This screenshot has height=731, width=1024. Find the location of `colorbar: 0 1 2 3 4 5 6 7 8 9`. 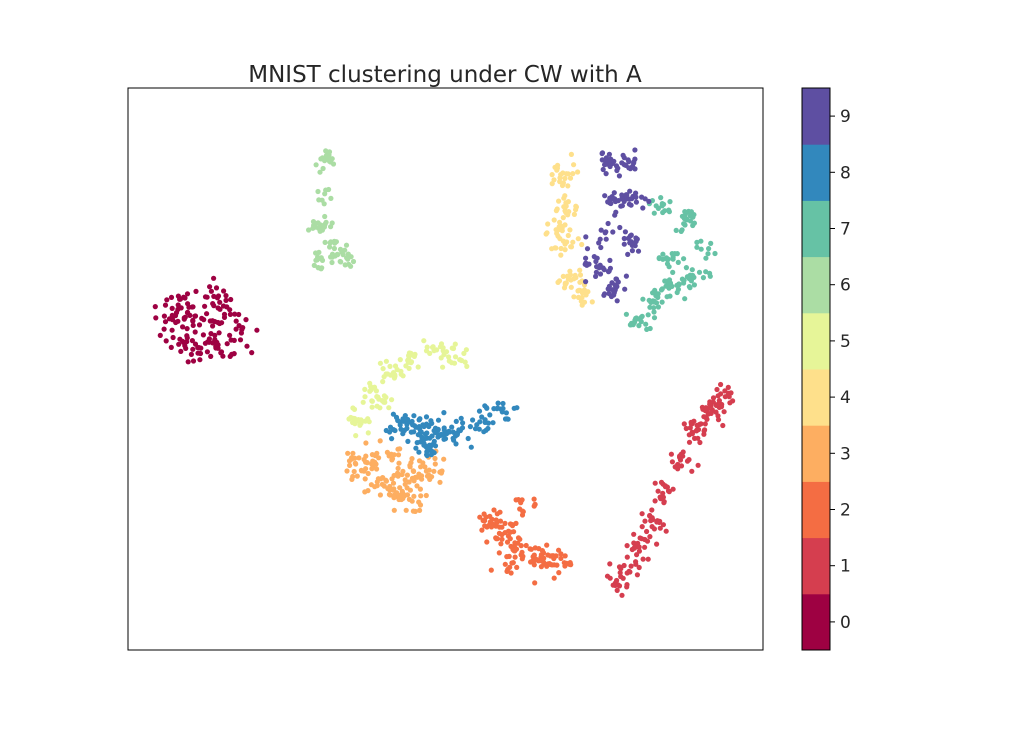

colorbar: 0 1 2 3 4 5 6 7 8 9 is located at coordinates (826, 369).